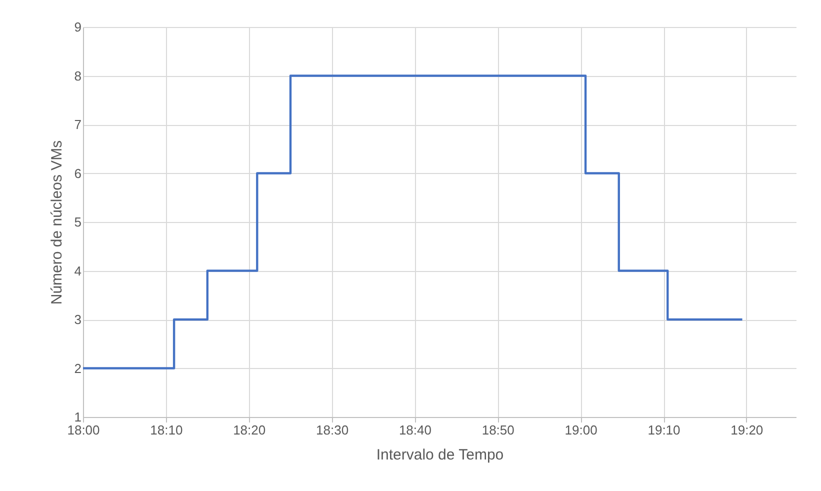 The image size is (821, 491). I want to click on x-tick-label: 18:10, so click(166, 430).